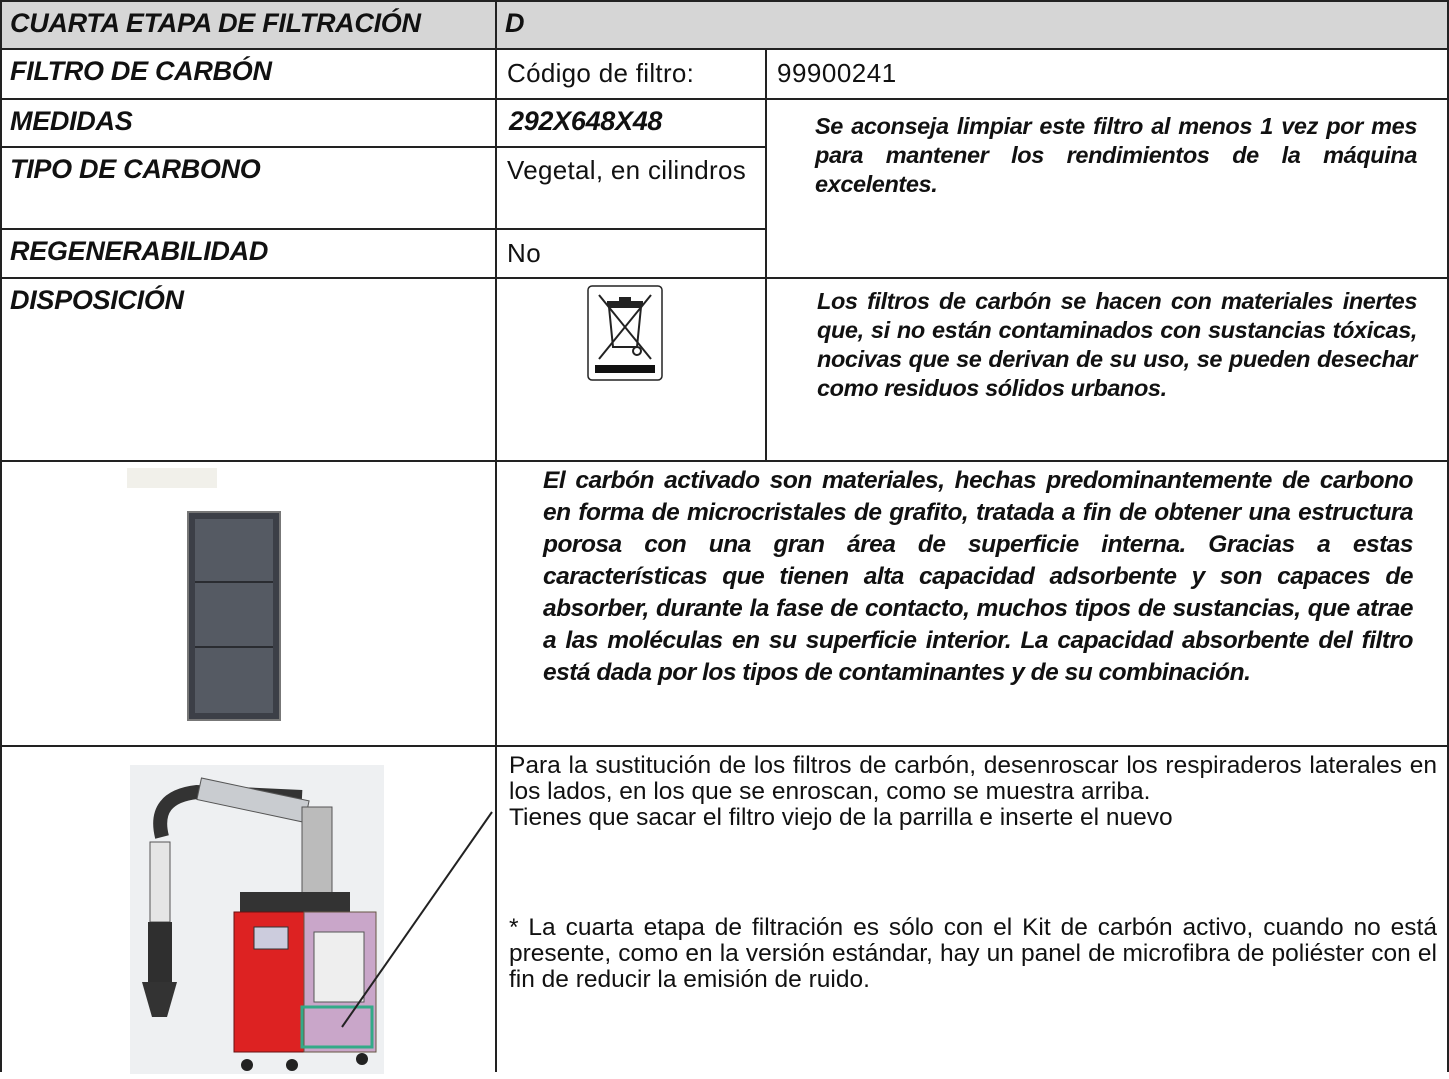 The image size is (1449, 1079). What do you see at coordinates (311, 919) in the screenshot?
I see `machine-drawing` at bounding box center [311, 919].